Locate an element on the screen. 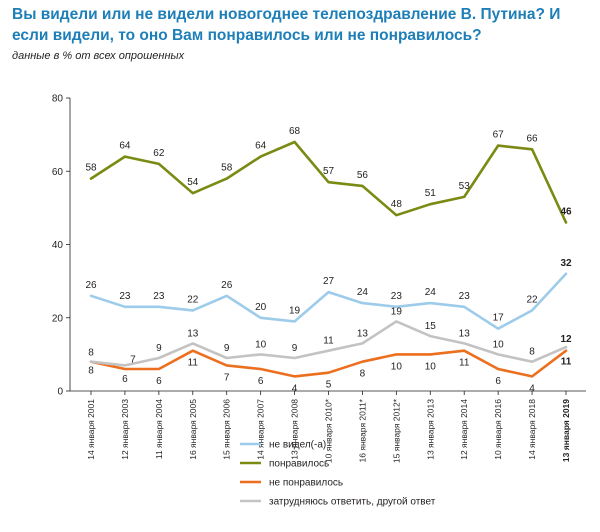 The height and width of the screenshot is (532, 600). data-label: 20 is located at coordinates (261, 307).